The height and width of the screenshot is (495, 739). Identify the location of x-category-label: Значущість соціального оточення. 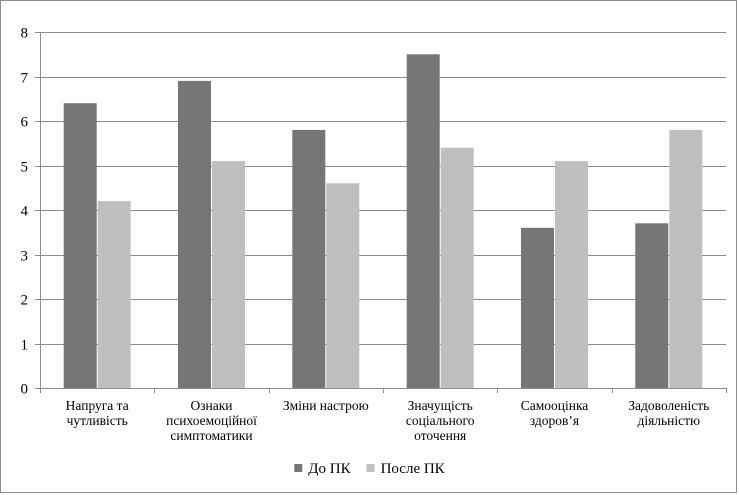
(440, 420).